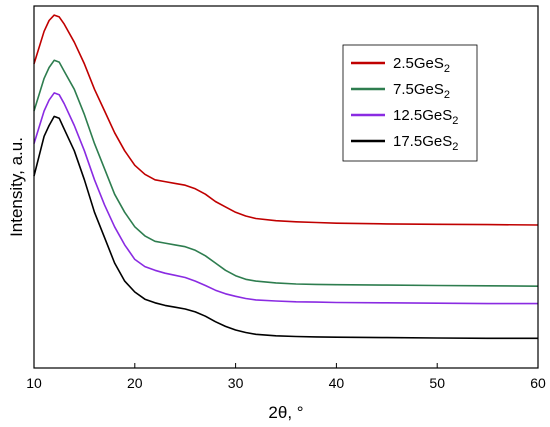  Describe the element at coordinates (337, 383) in the screenshot. I see `x-tick-label-3: 40` at that location.